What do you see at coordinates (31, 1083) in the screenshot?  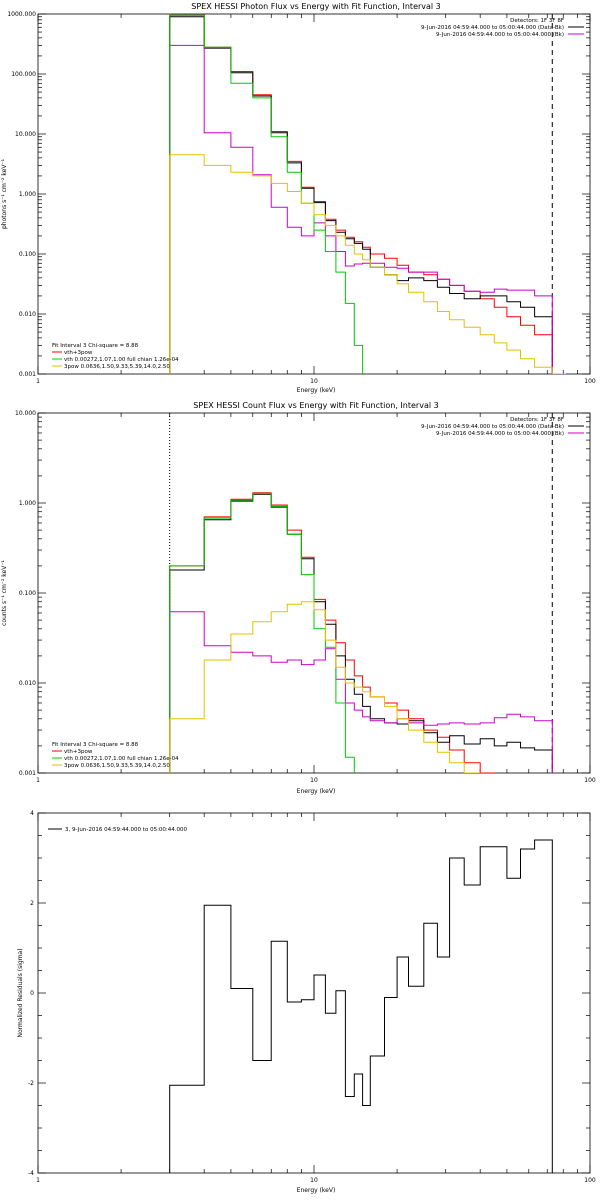 I see `y-tick-label: -2` at bounding box center [31, 1083].